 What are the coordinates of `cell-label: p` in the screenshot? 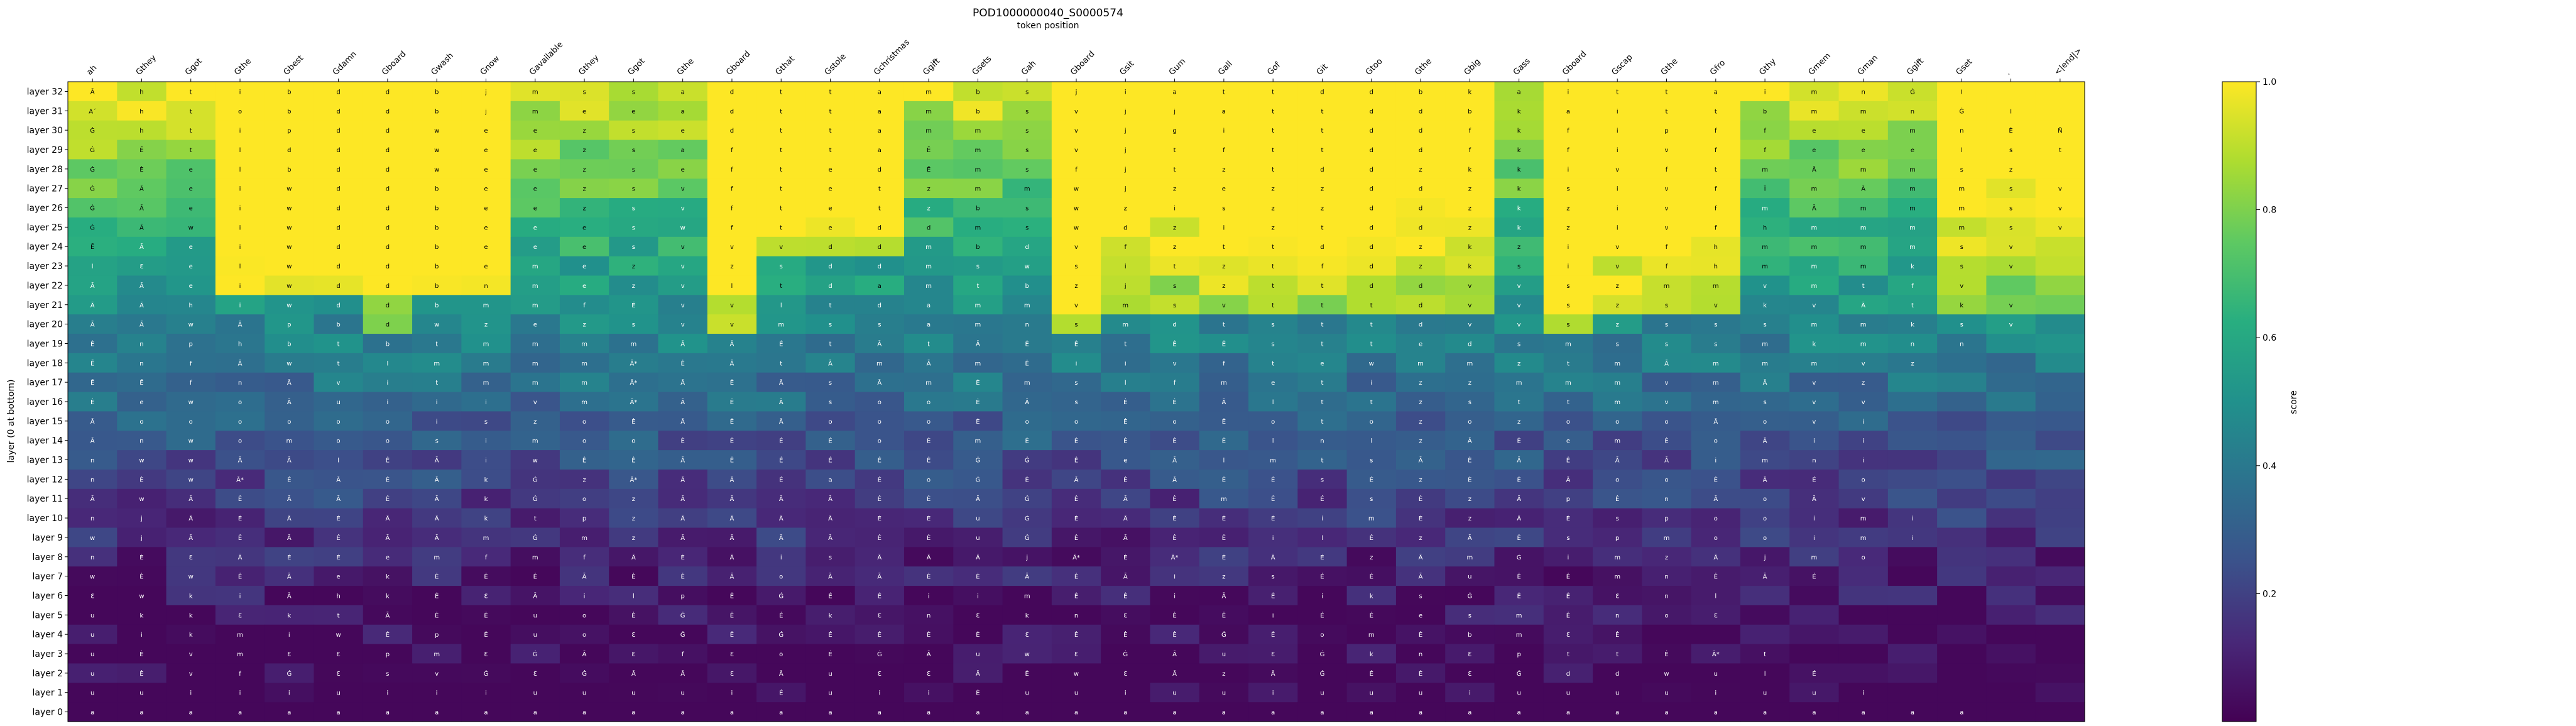 It's located at (682, 596).